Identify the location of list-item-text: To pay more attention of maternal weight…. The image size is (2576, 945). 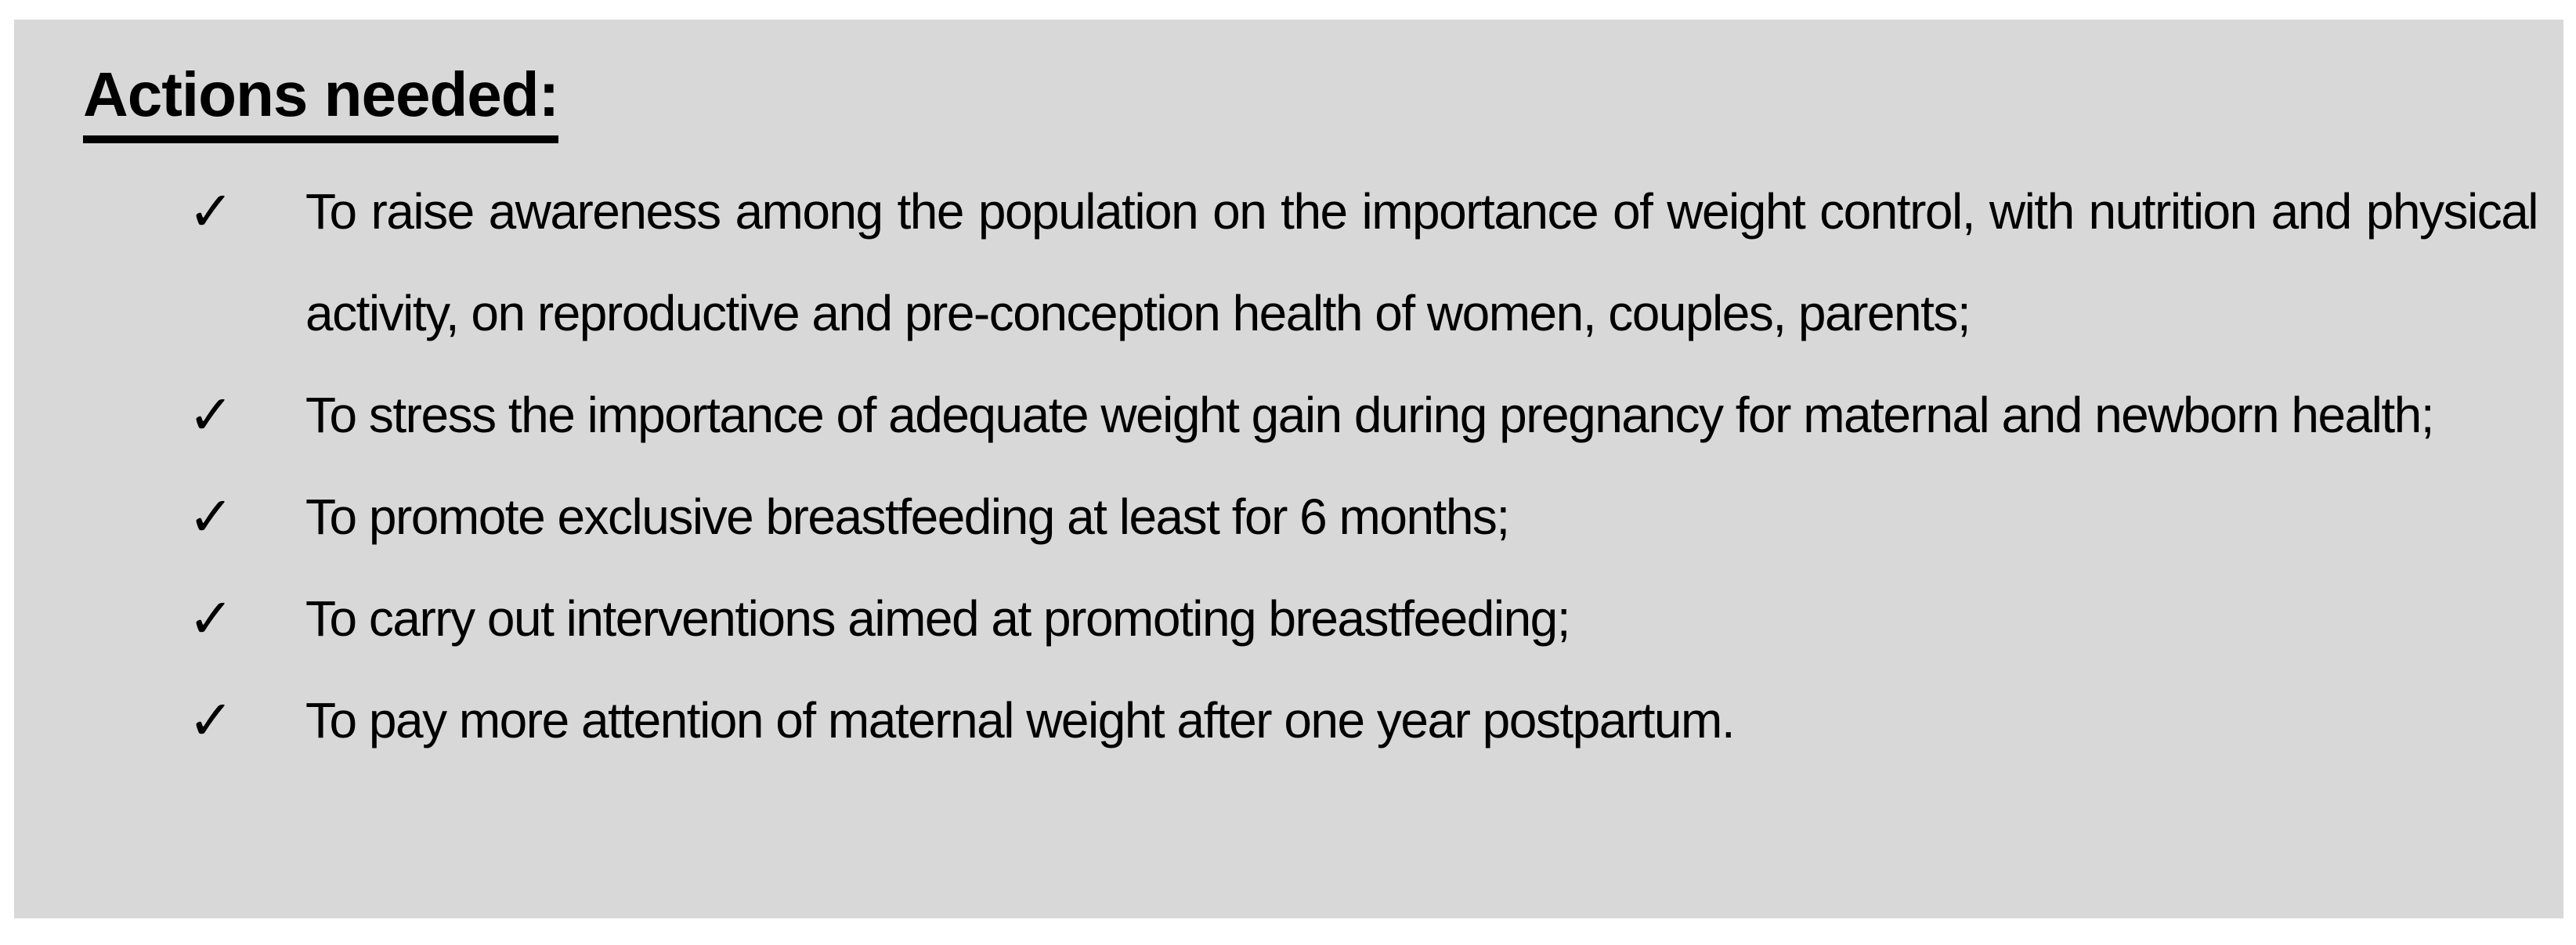
(1020, 720).